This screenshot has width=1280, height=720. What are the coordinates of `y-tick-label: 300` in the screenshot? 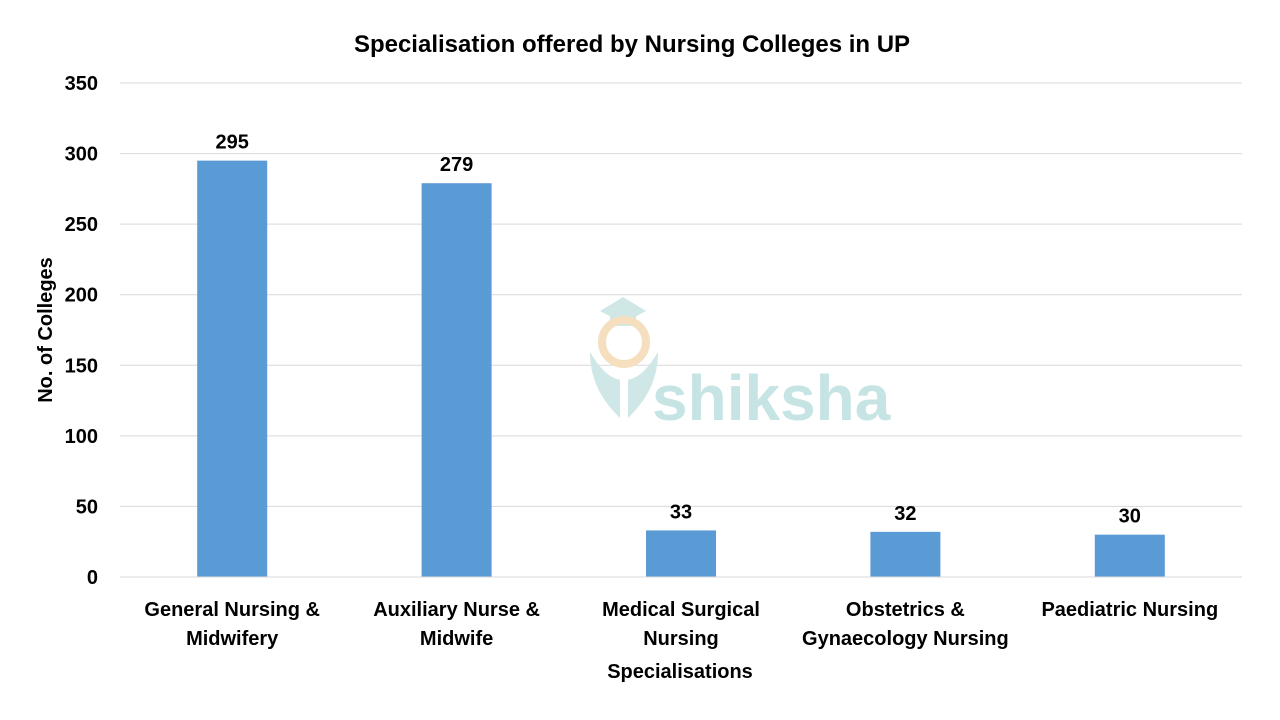 It's located at (81, 155).